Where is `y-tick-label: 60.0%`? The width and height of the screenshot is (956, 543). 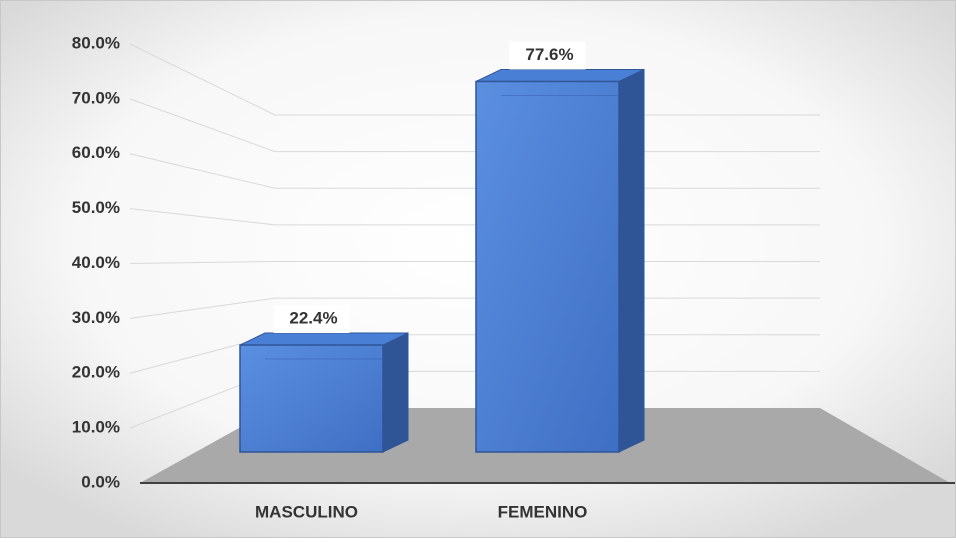 y-tick-label: 60.0% is located at coordinates (96, 152).